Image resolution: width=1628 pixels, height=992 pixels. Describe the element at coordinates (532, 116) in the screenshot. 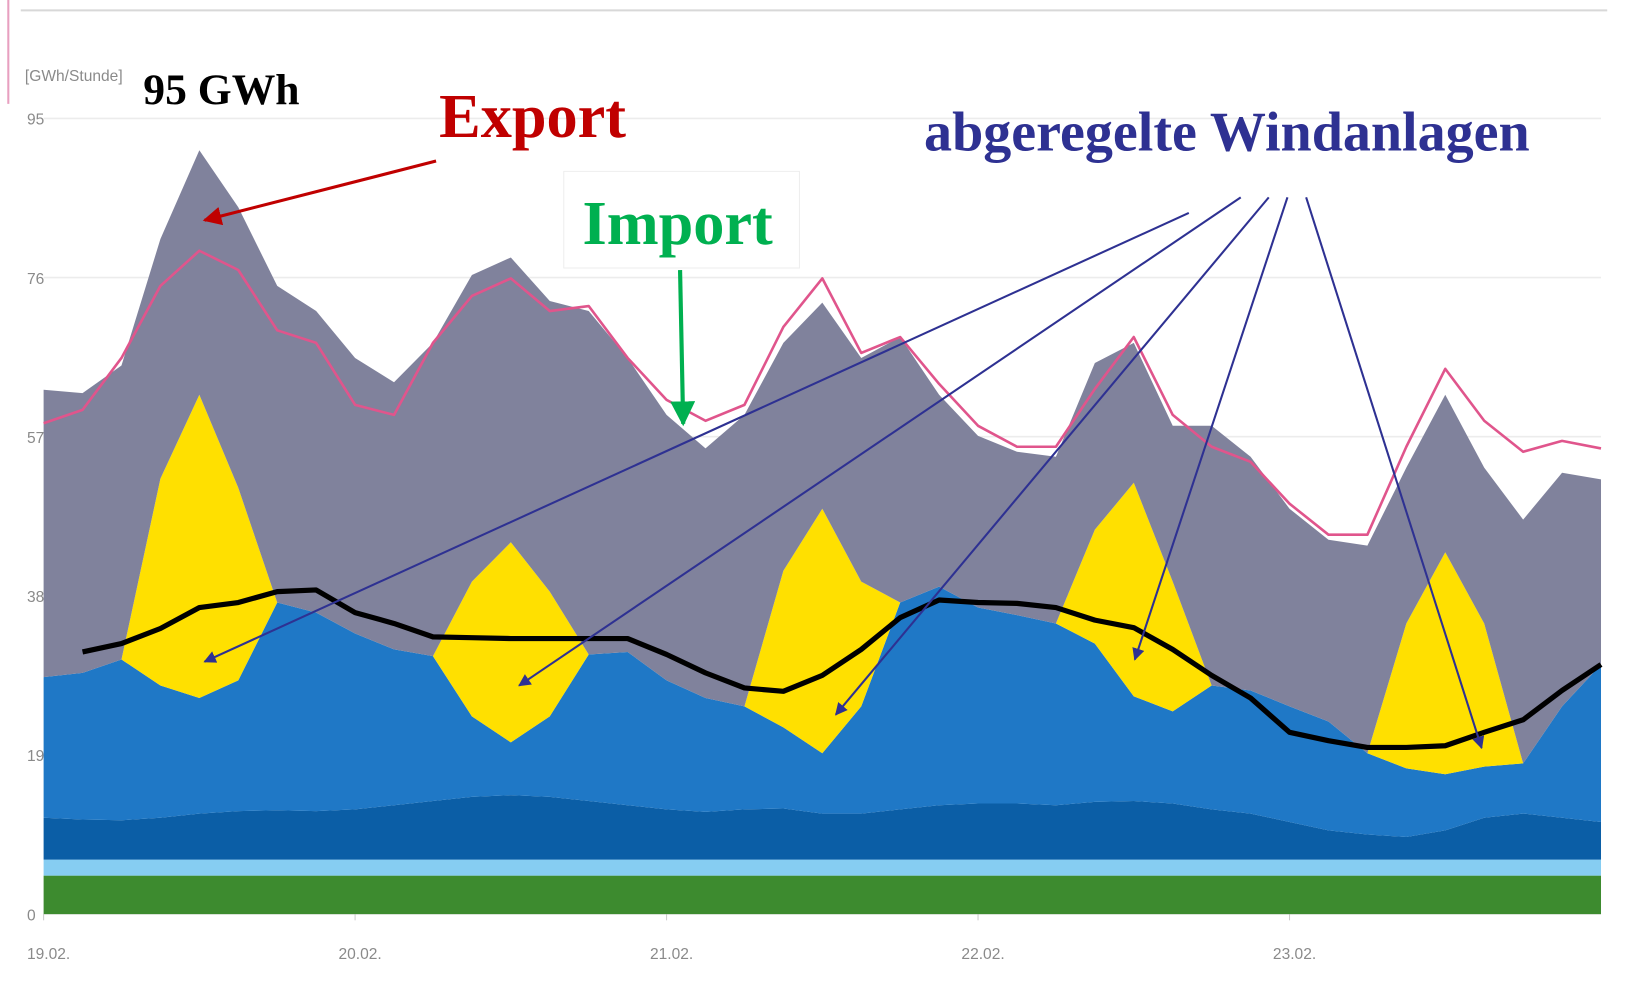

I see `annotation: Export` at that location.